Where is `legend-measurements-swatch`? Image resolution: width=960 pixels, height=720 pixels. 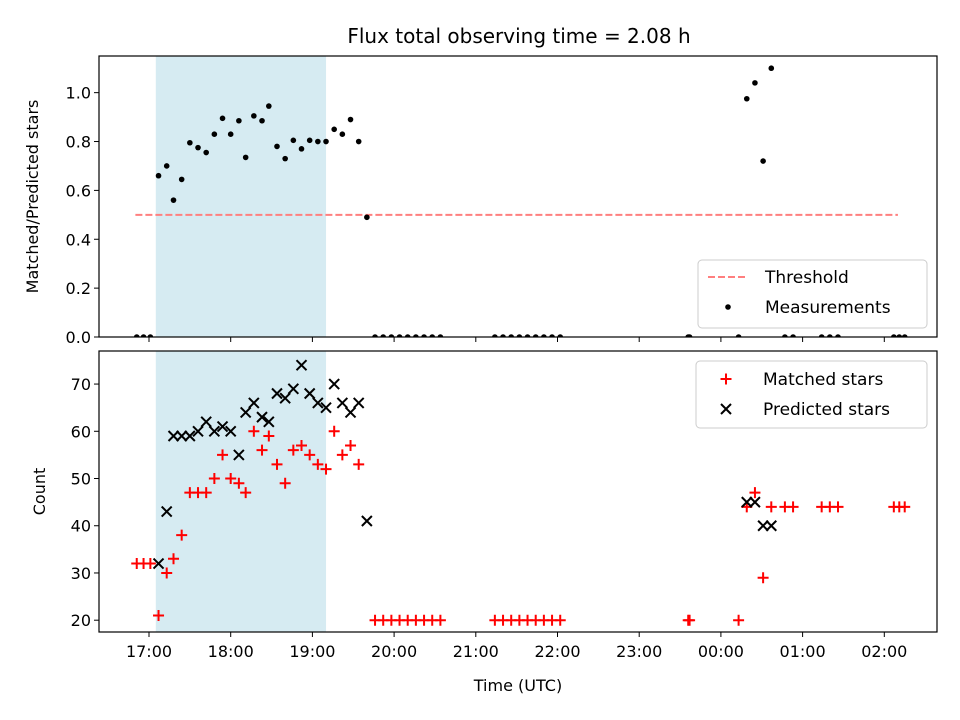 legend-measurements-swatch is located at coordinates (728, 307).